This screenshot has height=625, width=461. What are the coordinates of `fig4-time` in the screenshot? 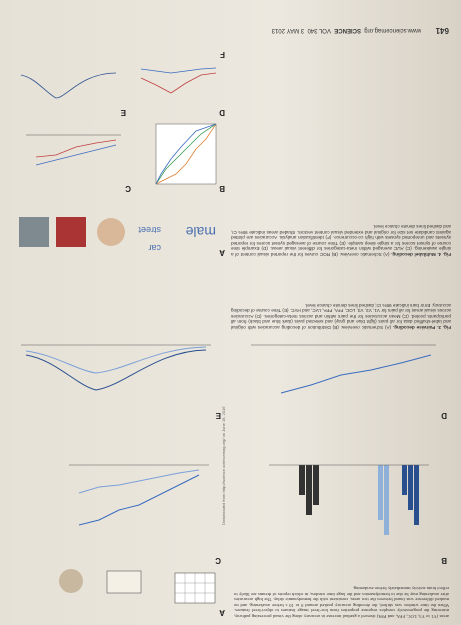 It's located at (68, 85).